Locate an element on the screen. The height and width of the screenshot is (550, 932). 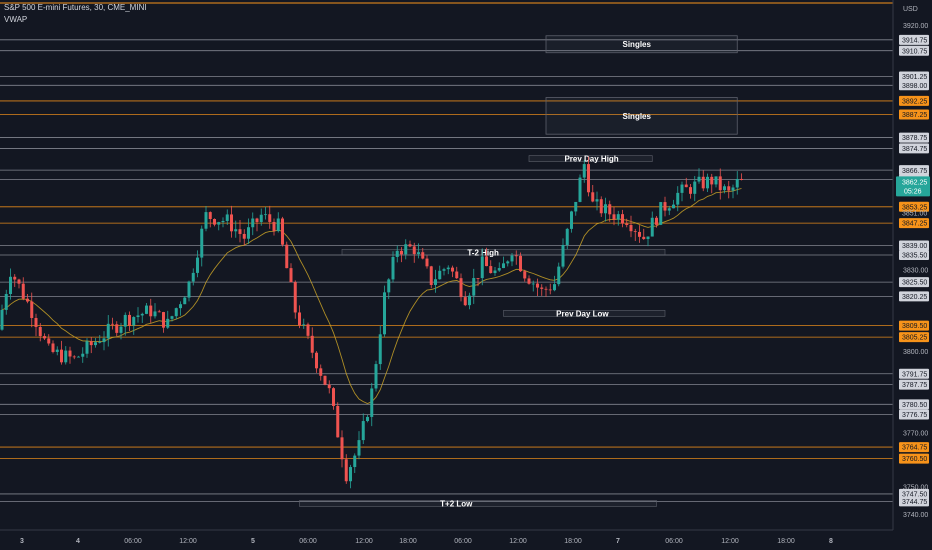
price-tick-label: 3750.00 is located at coordinates (915, 488).